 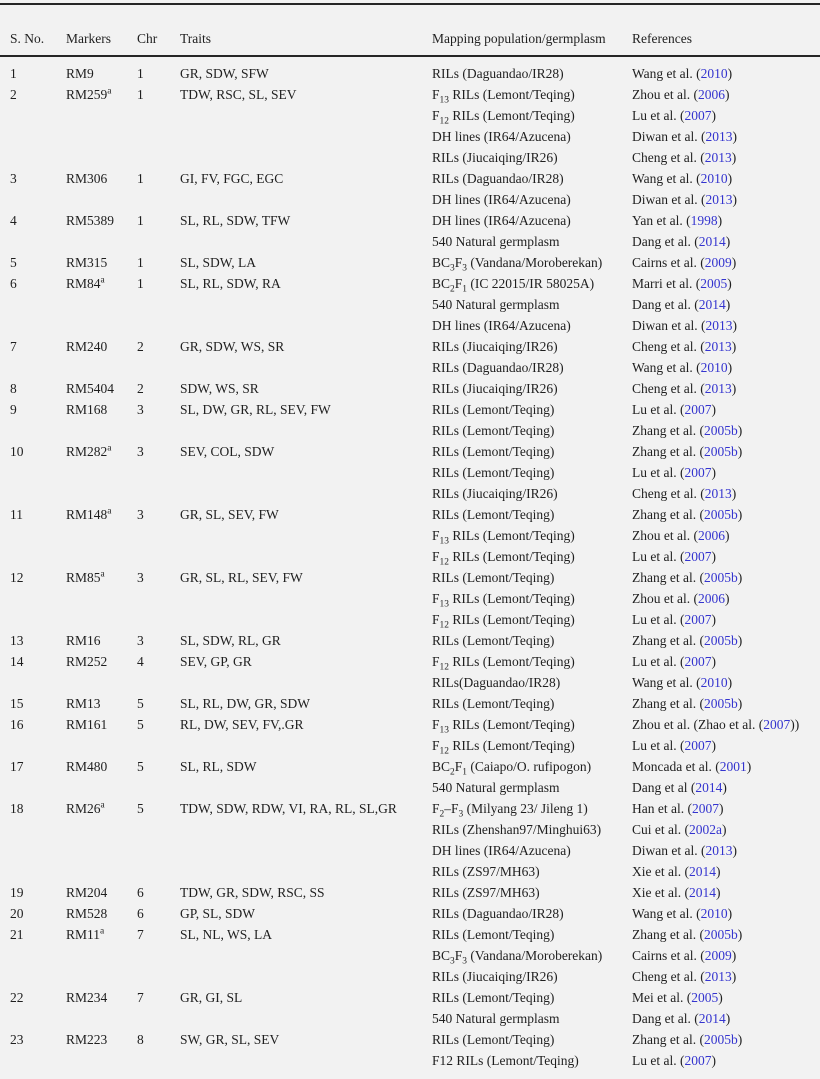 I want to click on reference-author-text: Cheng et al. (, so click(x=668, y=157).